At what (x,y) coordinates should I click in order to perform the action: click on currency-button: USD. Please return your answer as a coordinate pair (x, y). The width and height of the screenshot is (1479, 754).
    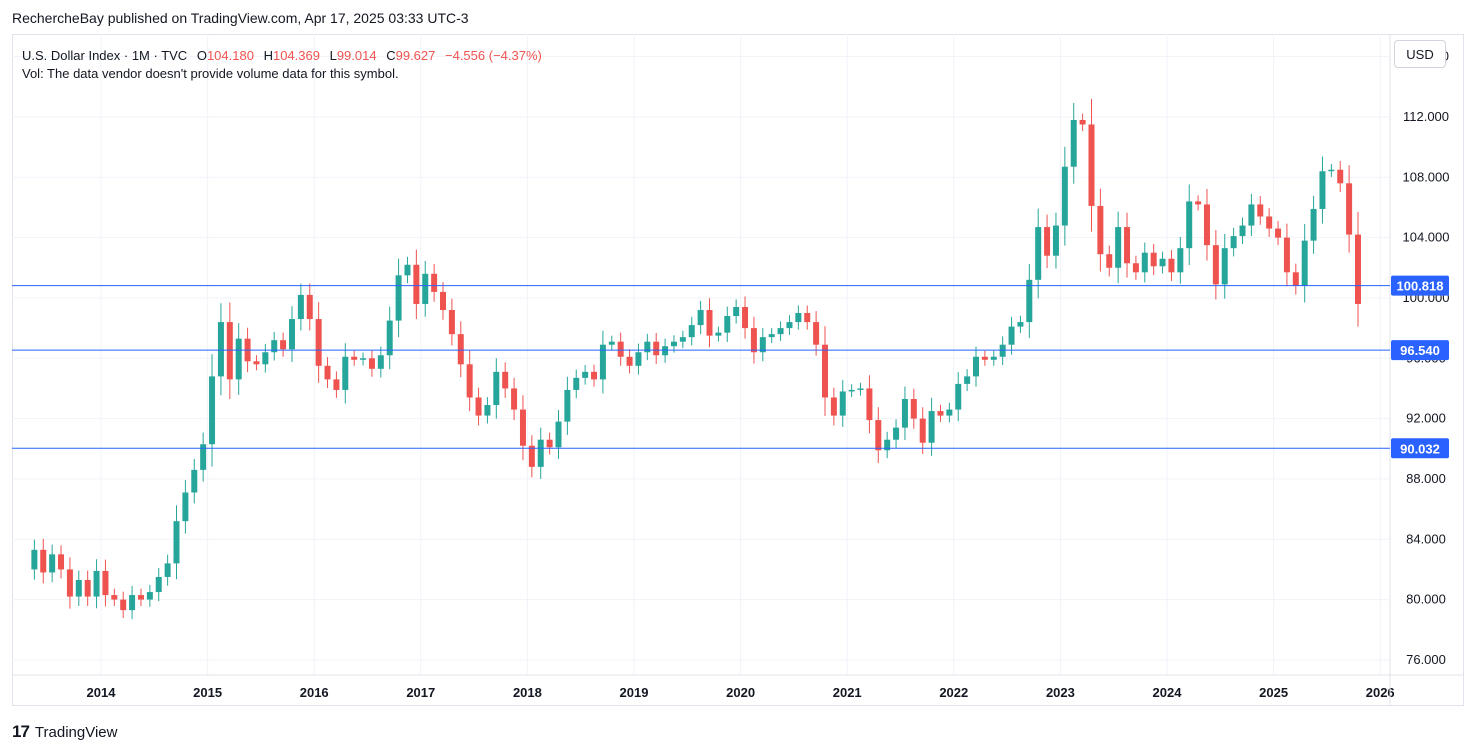
    Looking at the image, I should click on (1420, 54).